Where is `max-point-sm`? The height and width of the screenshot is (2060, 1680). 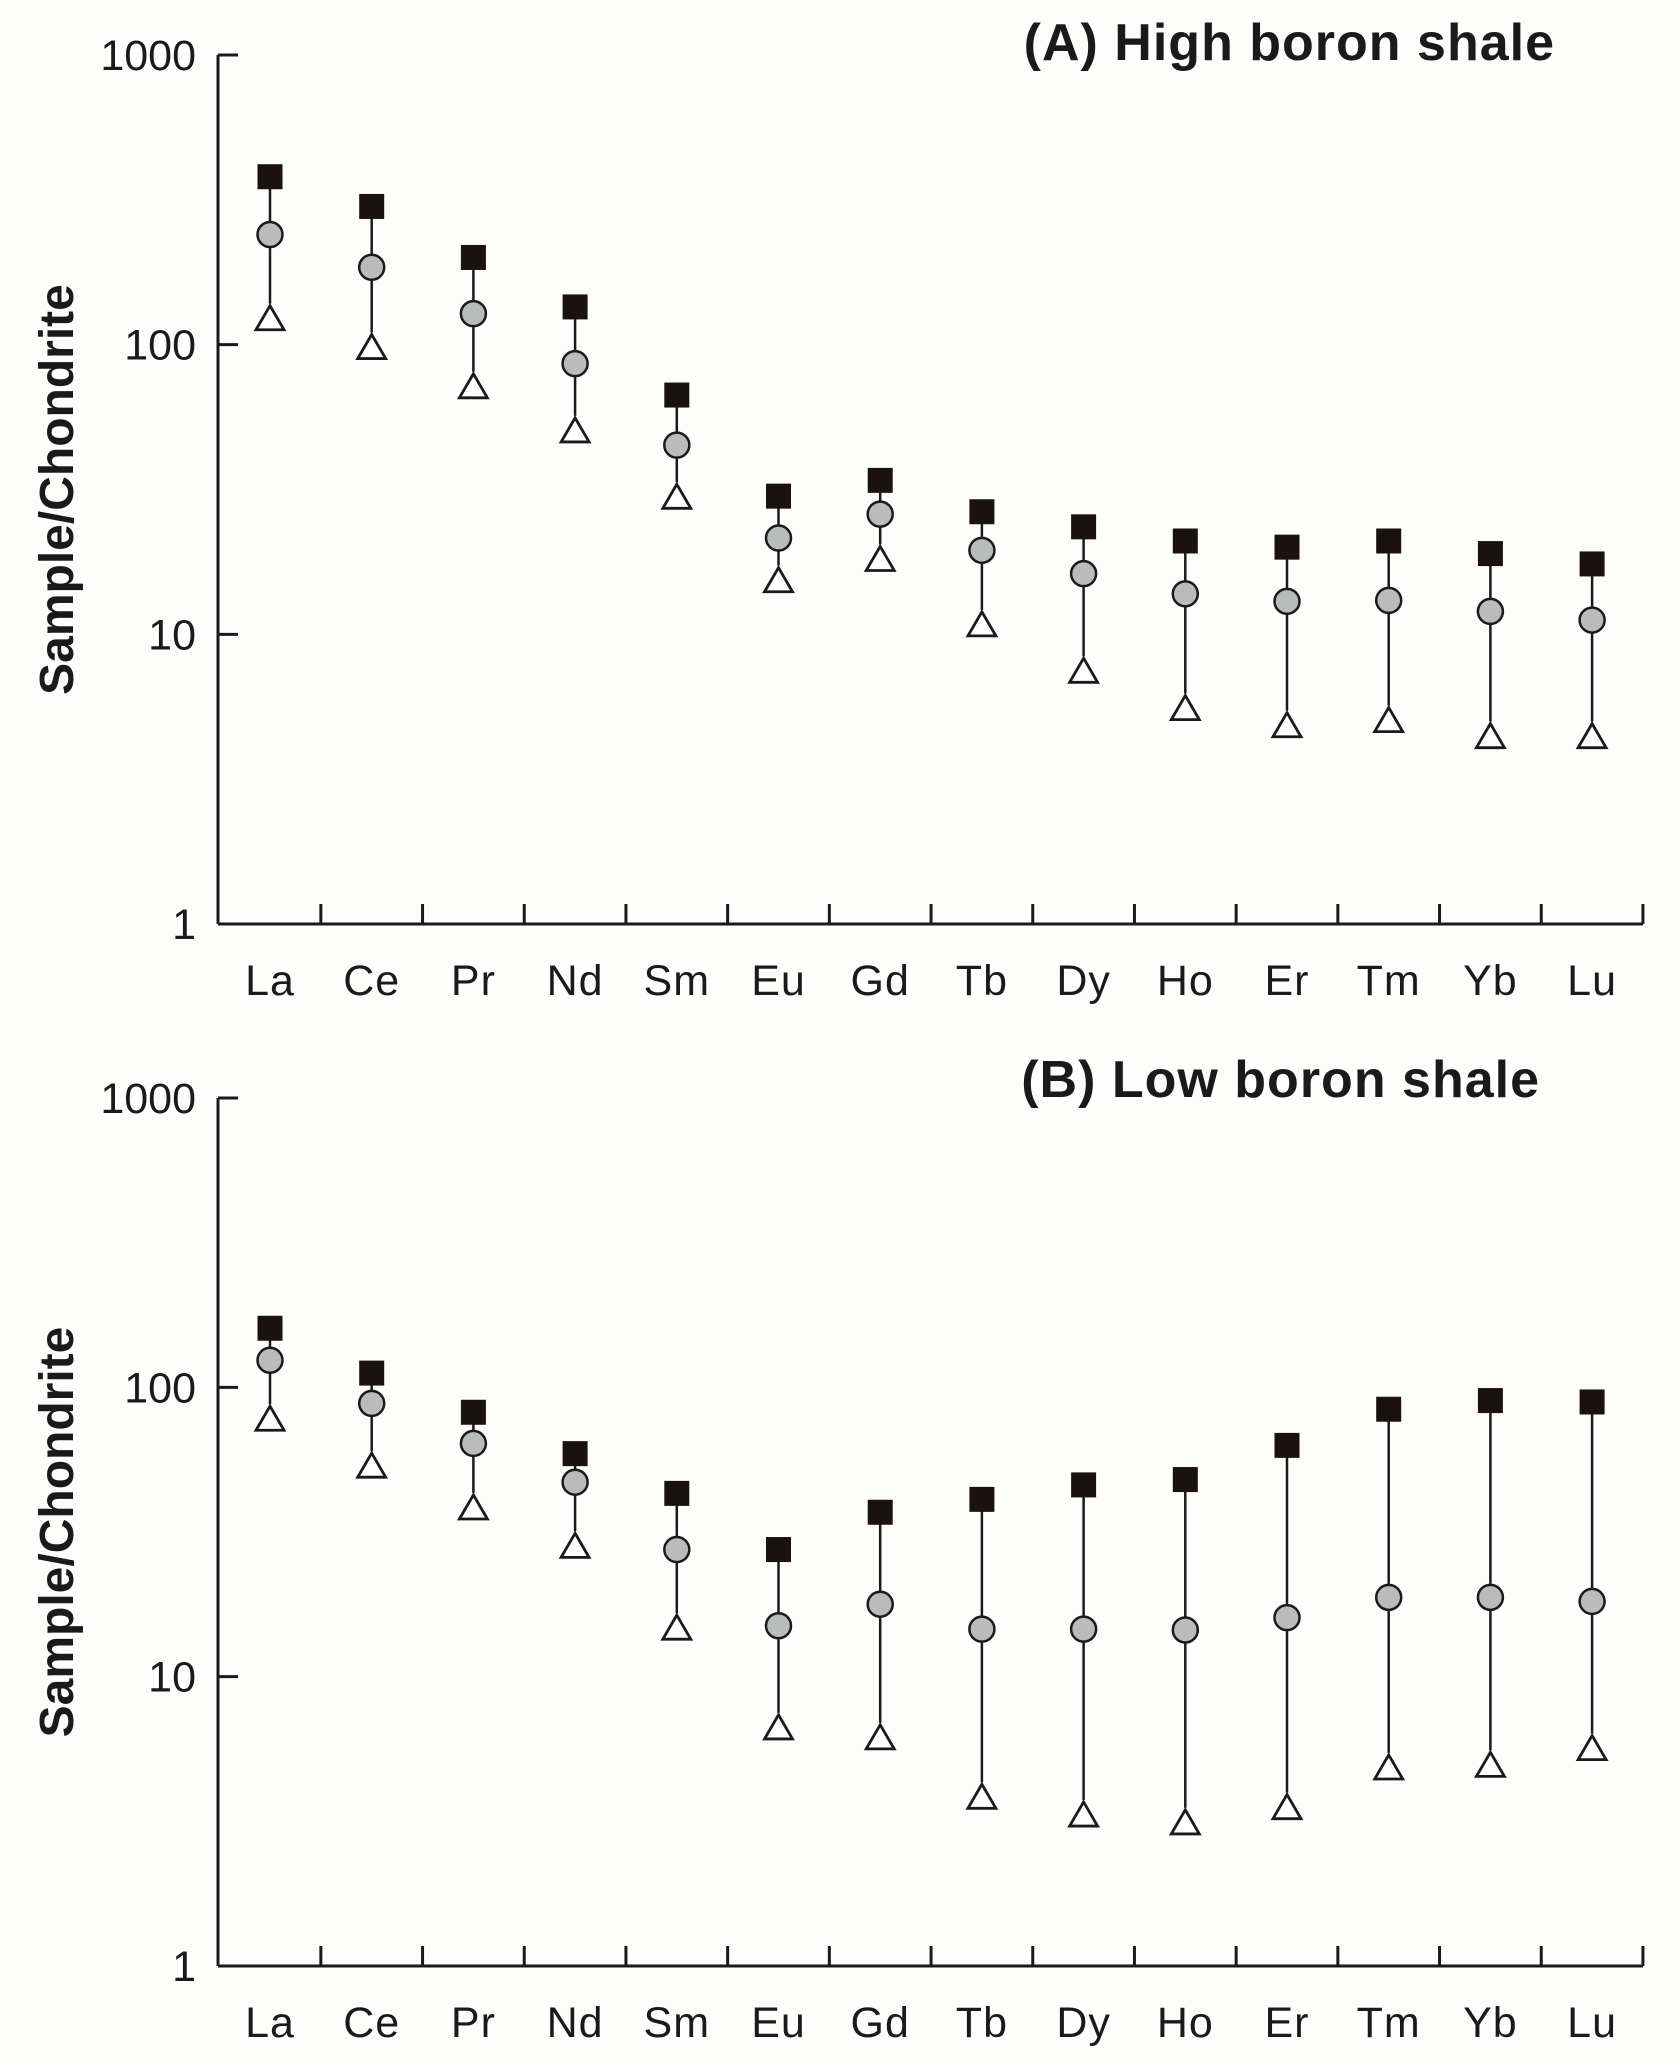 max-point-sm is located at coordinates (677, 395).